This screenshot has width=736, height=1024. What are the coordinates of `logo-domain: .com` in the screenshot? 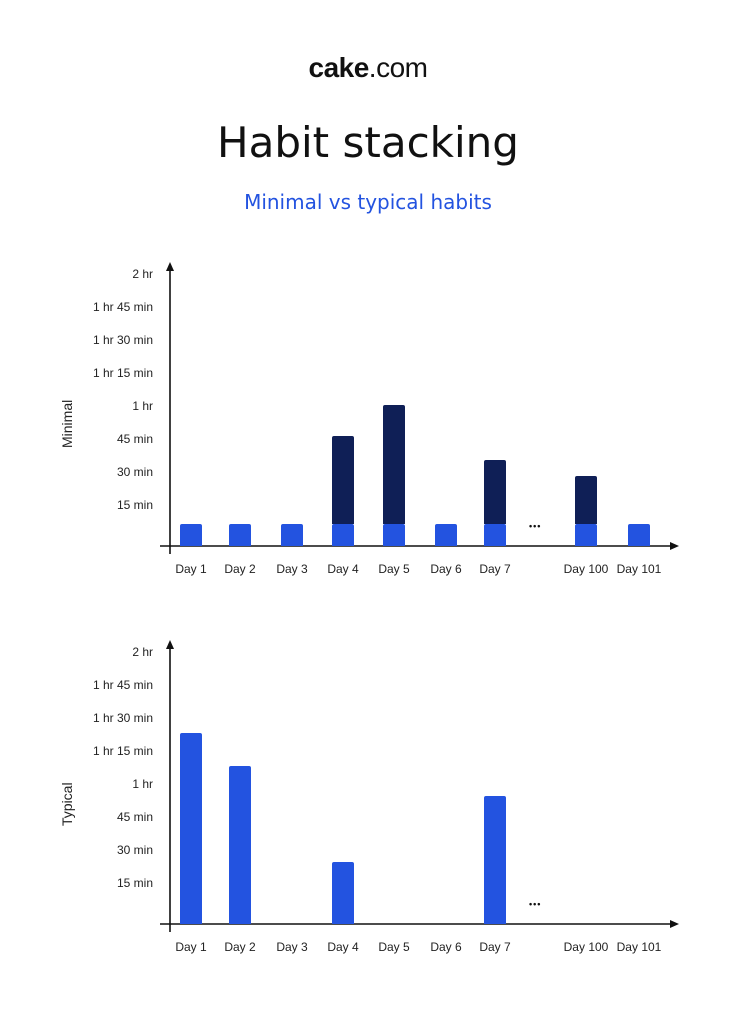 It's located at (398, 67).